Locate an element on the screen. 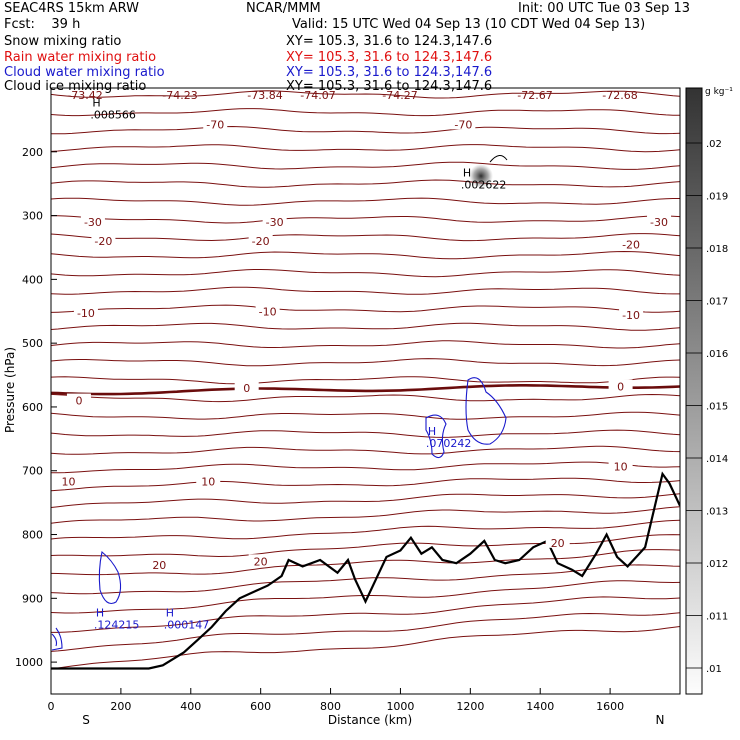 The width and height of the screenshot is (740, 740). colorbar-tick-label: .01 is located at coordinates (714, 669).